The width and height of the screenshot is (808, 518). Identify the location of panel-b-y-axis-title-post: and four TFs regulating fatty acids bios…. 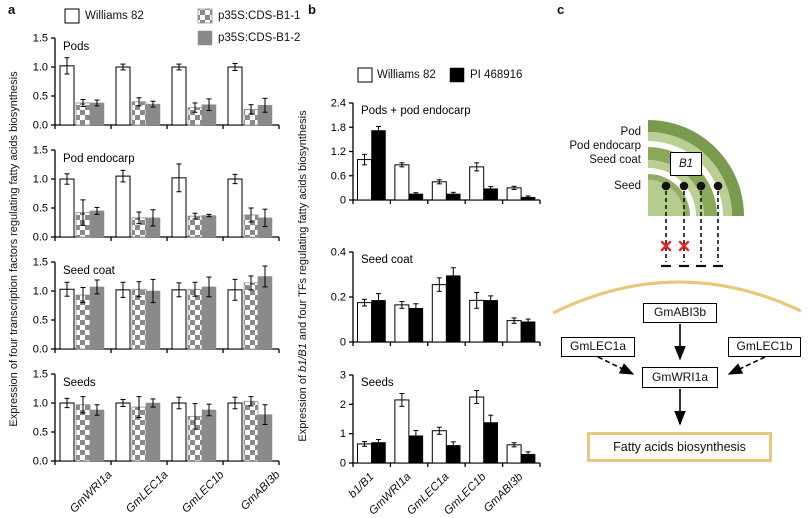
(303, 227).